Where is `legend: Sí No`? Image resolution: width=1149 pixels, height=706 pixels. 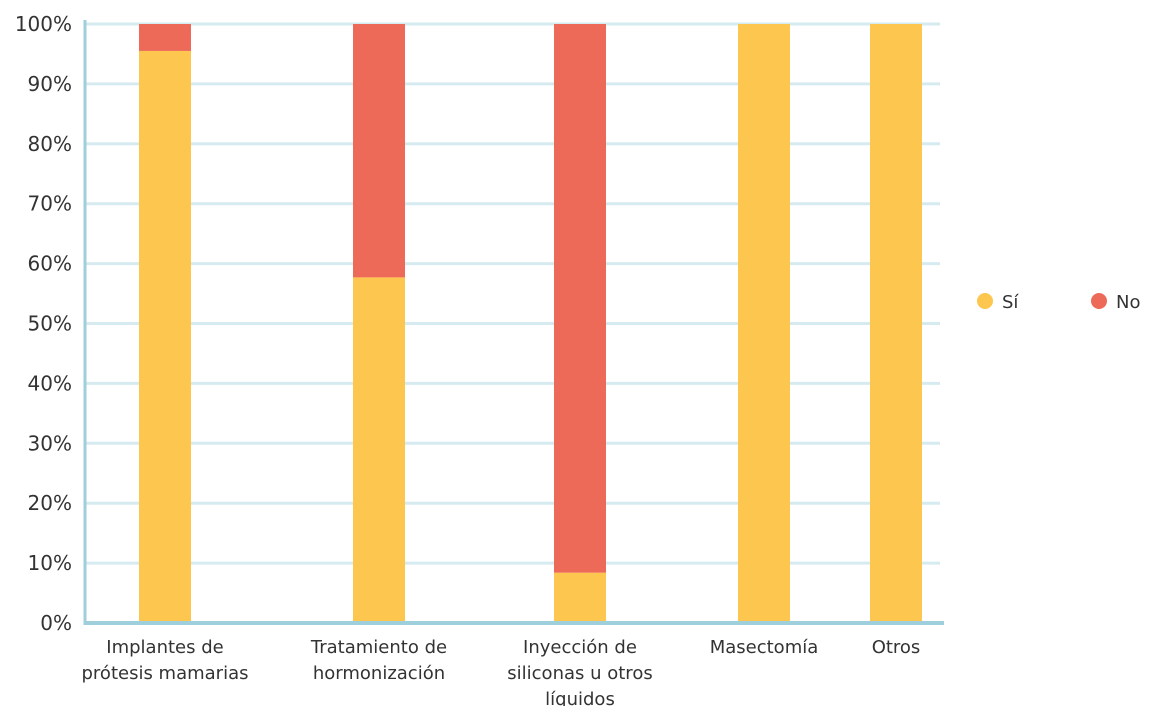 legend: Sí No is located at coordinates (1058, 302).